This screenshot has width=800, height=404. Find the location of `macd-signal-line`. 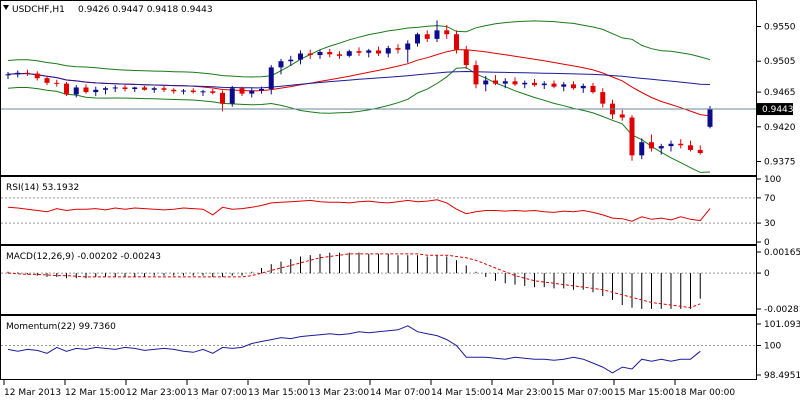

macd-signal-line is located at coordinates (354, 281).